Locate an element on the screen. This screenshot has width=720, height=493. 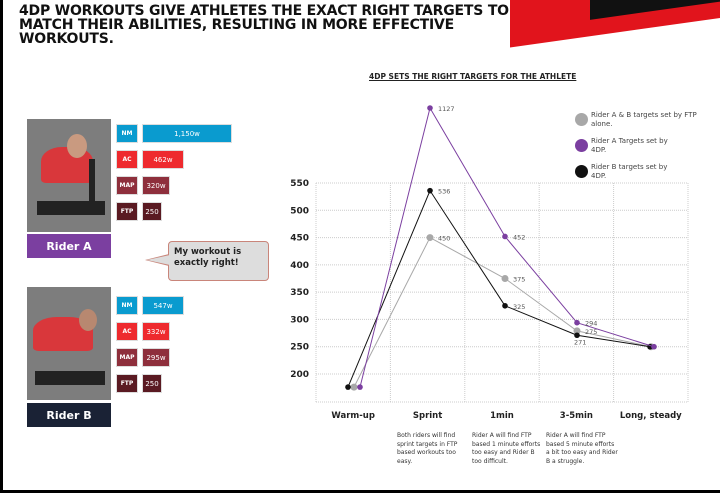
data-label: 271 is located at coordinates (580, 342).